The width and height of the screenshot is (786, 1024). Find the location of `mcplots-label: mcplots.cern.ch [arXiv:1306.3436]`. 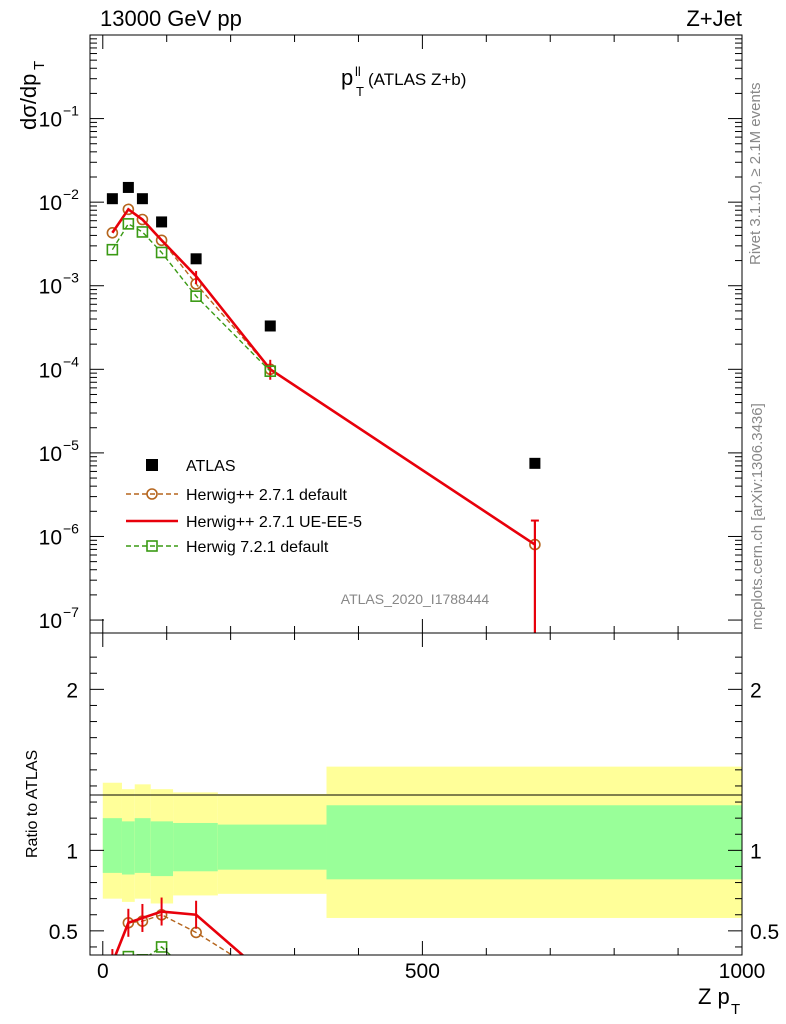

mcplots-label: mcplots.cern.ch [arXiv:1306.3436] is located at coordinates (757, 516).